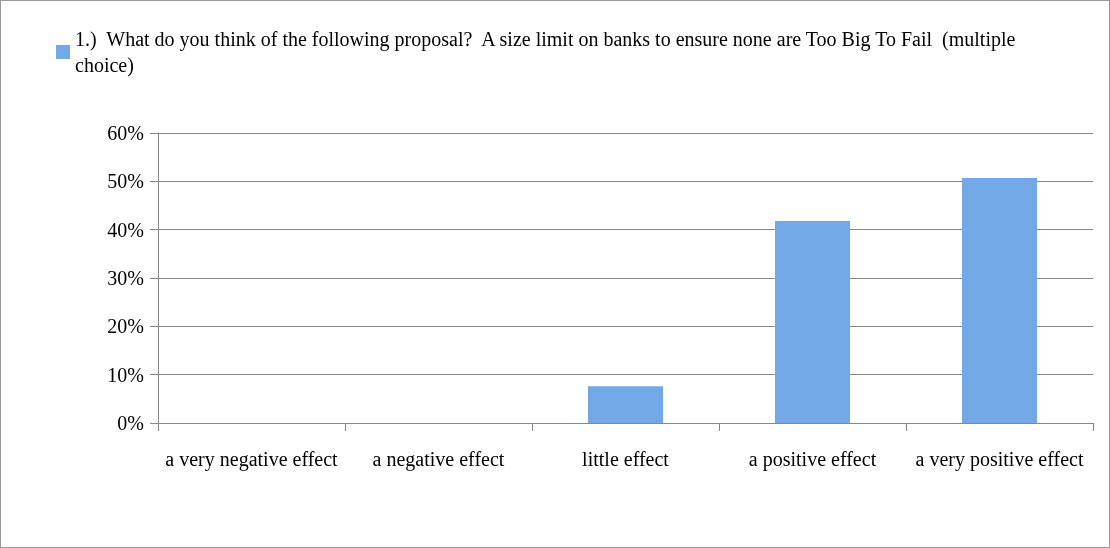 The width and height of the screenshot is (1110, 548). Describe the element at coordinates (548, 52) in the screenshot. I see `legend-label: 1.) What do you think of the following proposal? A size limit on banks to ensure none are Too Big To Fail (multiple choice)` at that location.